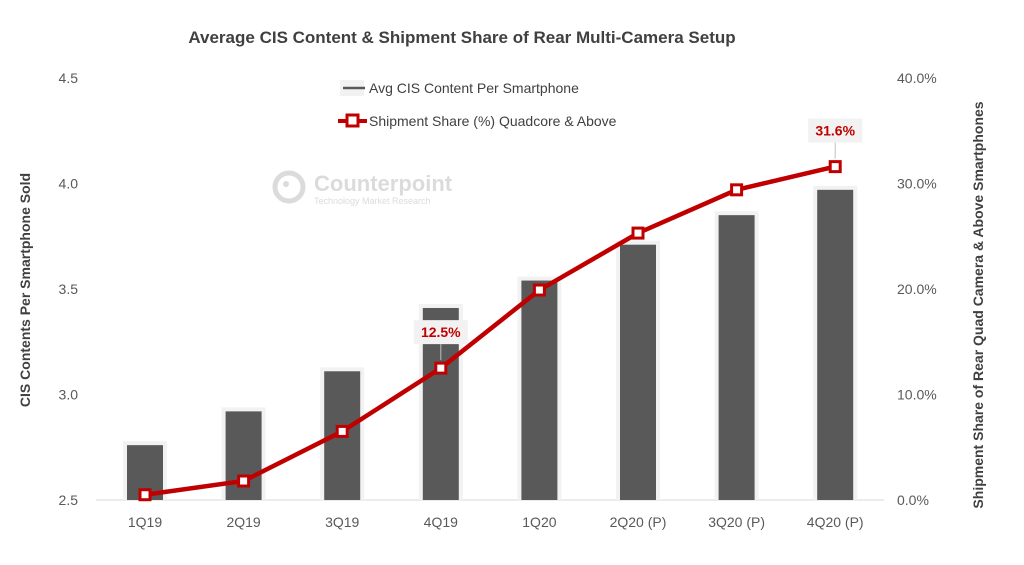 The width and height of the screenshot is (1024, 565). I want to click on data-label: 12.5%, so click(441, 332).